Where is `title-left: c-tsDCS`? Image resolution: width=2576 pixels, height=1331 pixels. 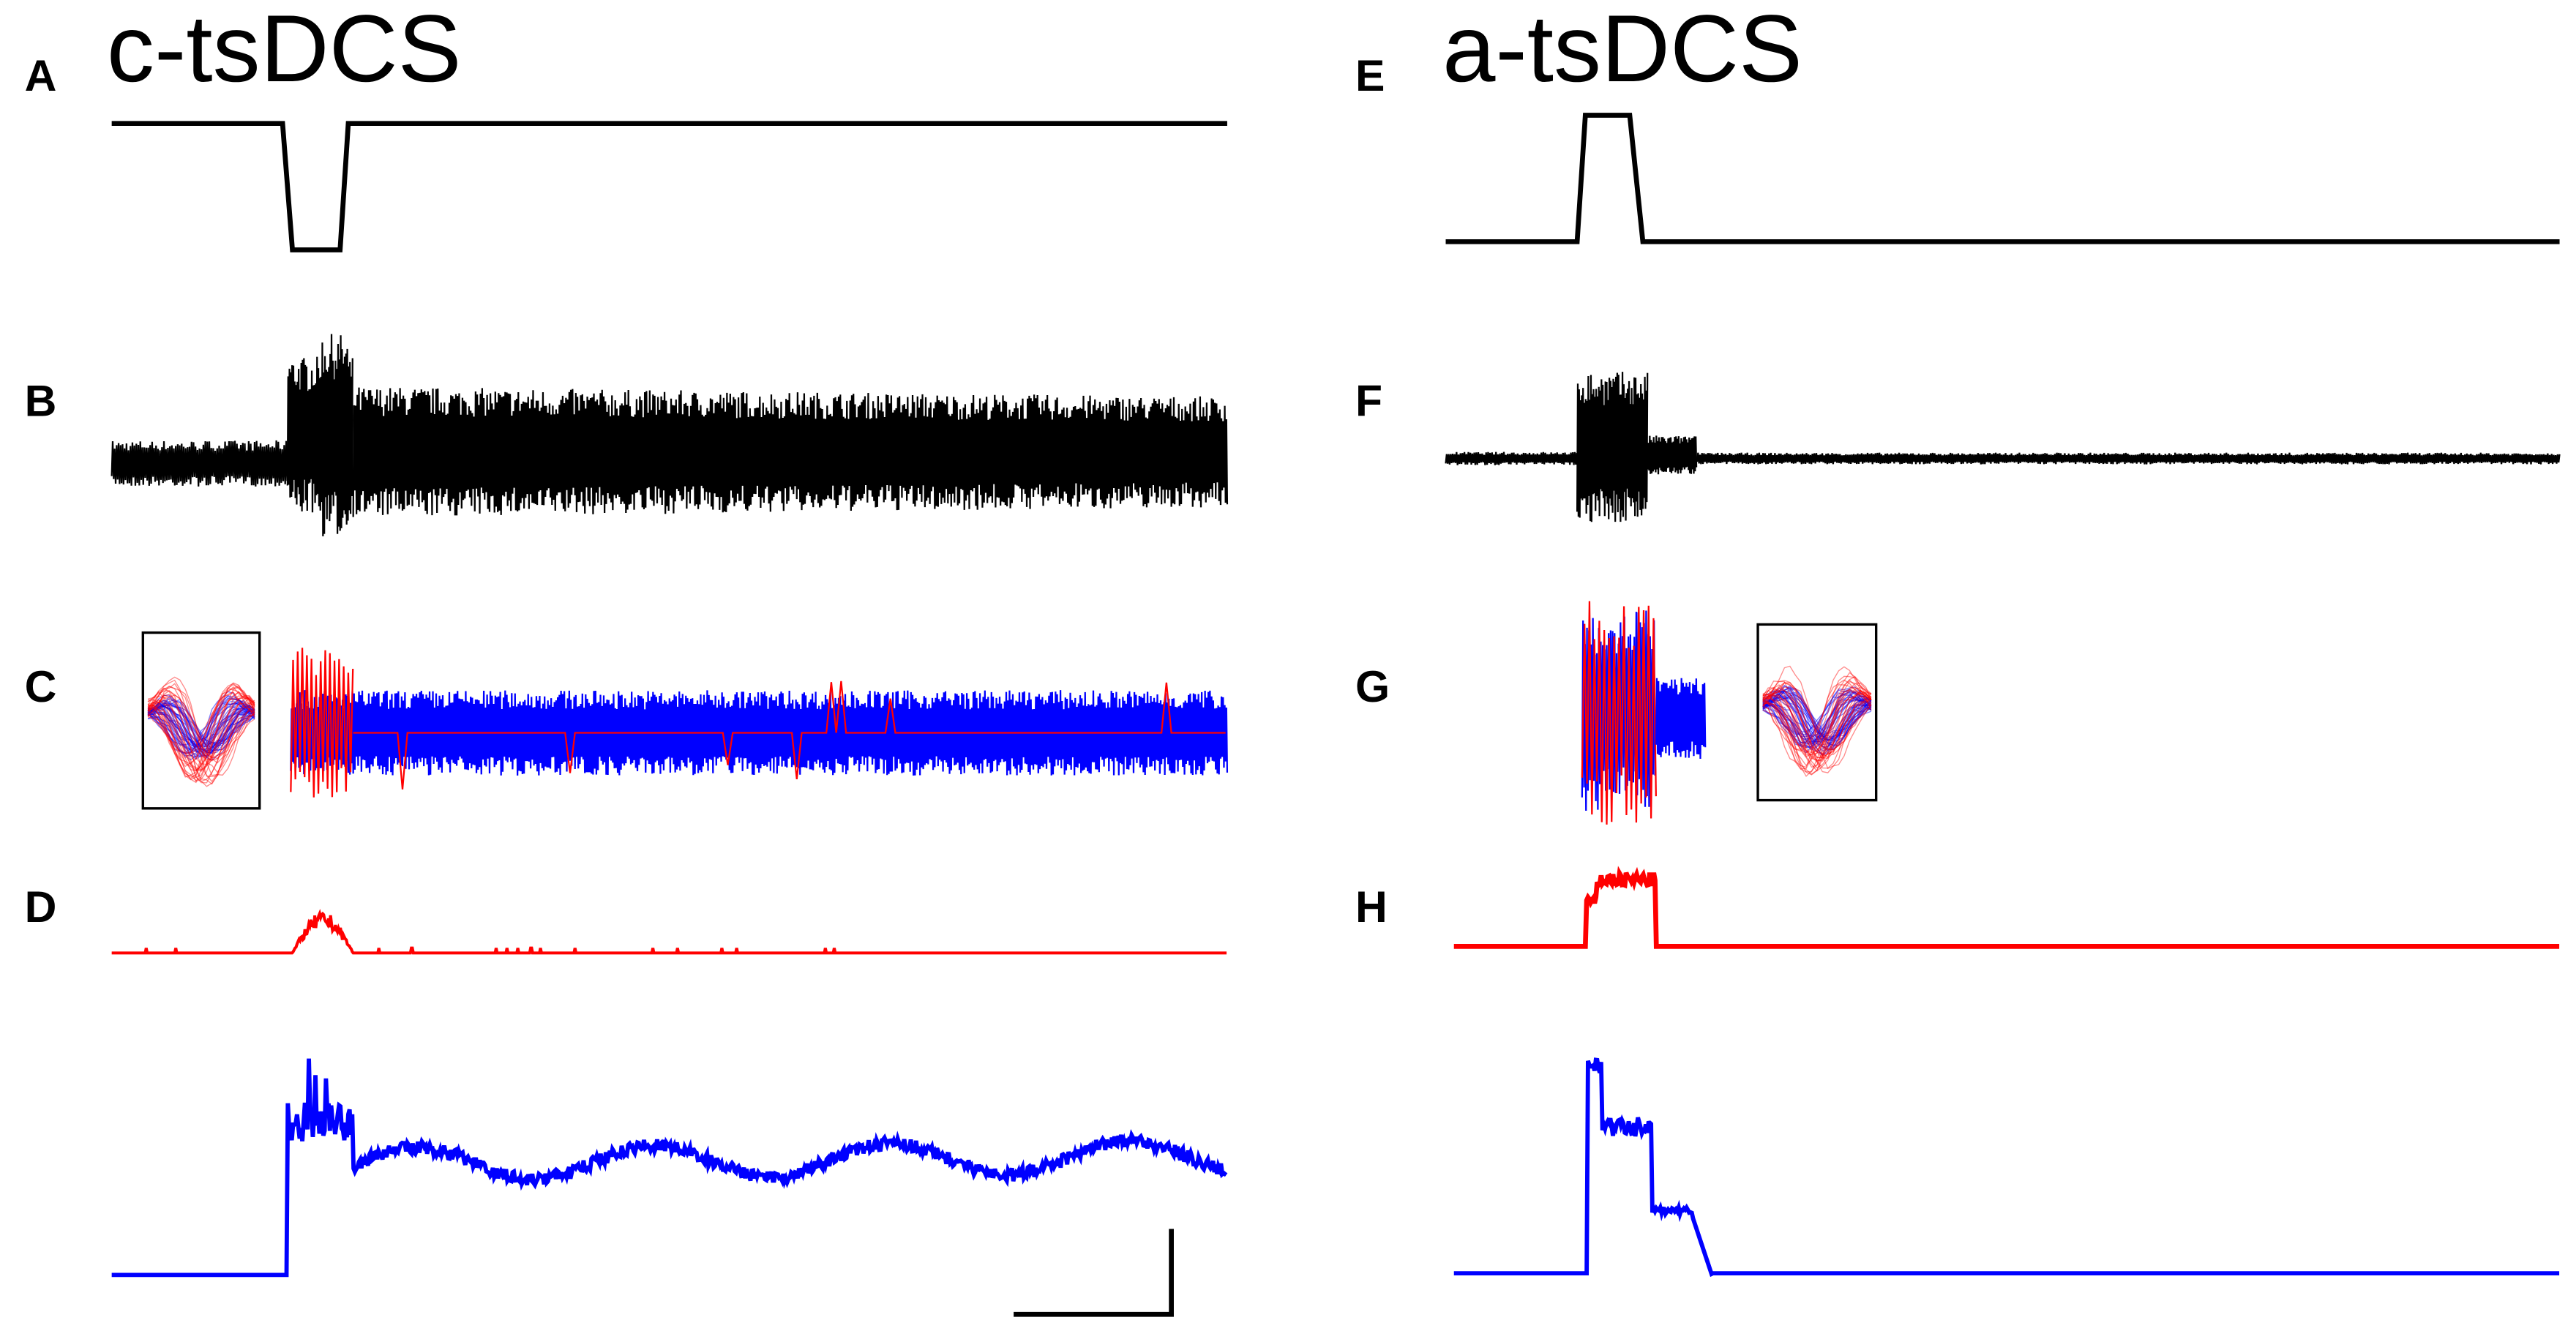
title-left: c-tsDCS is located at coordinates (284, 51).